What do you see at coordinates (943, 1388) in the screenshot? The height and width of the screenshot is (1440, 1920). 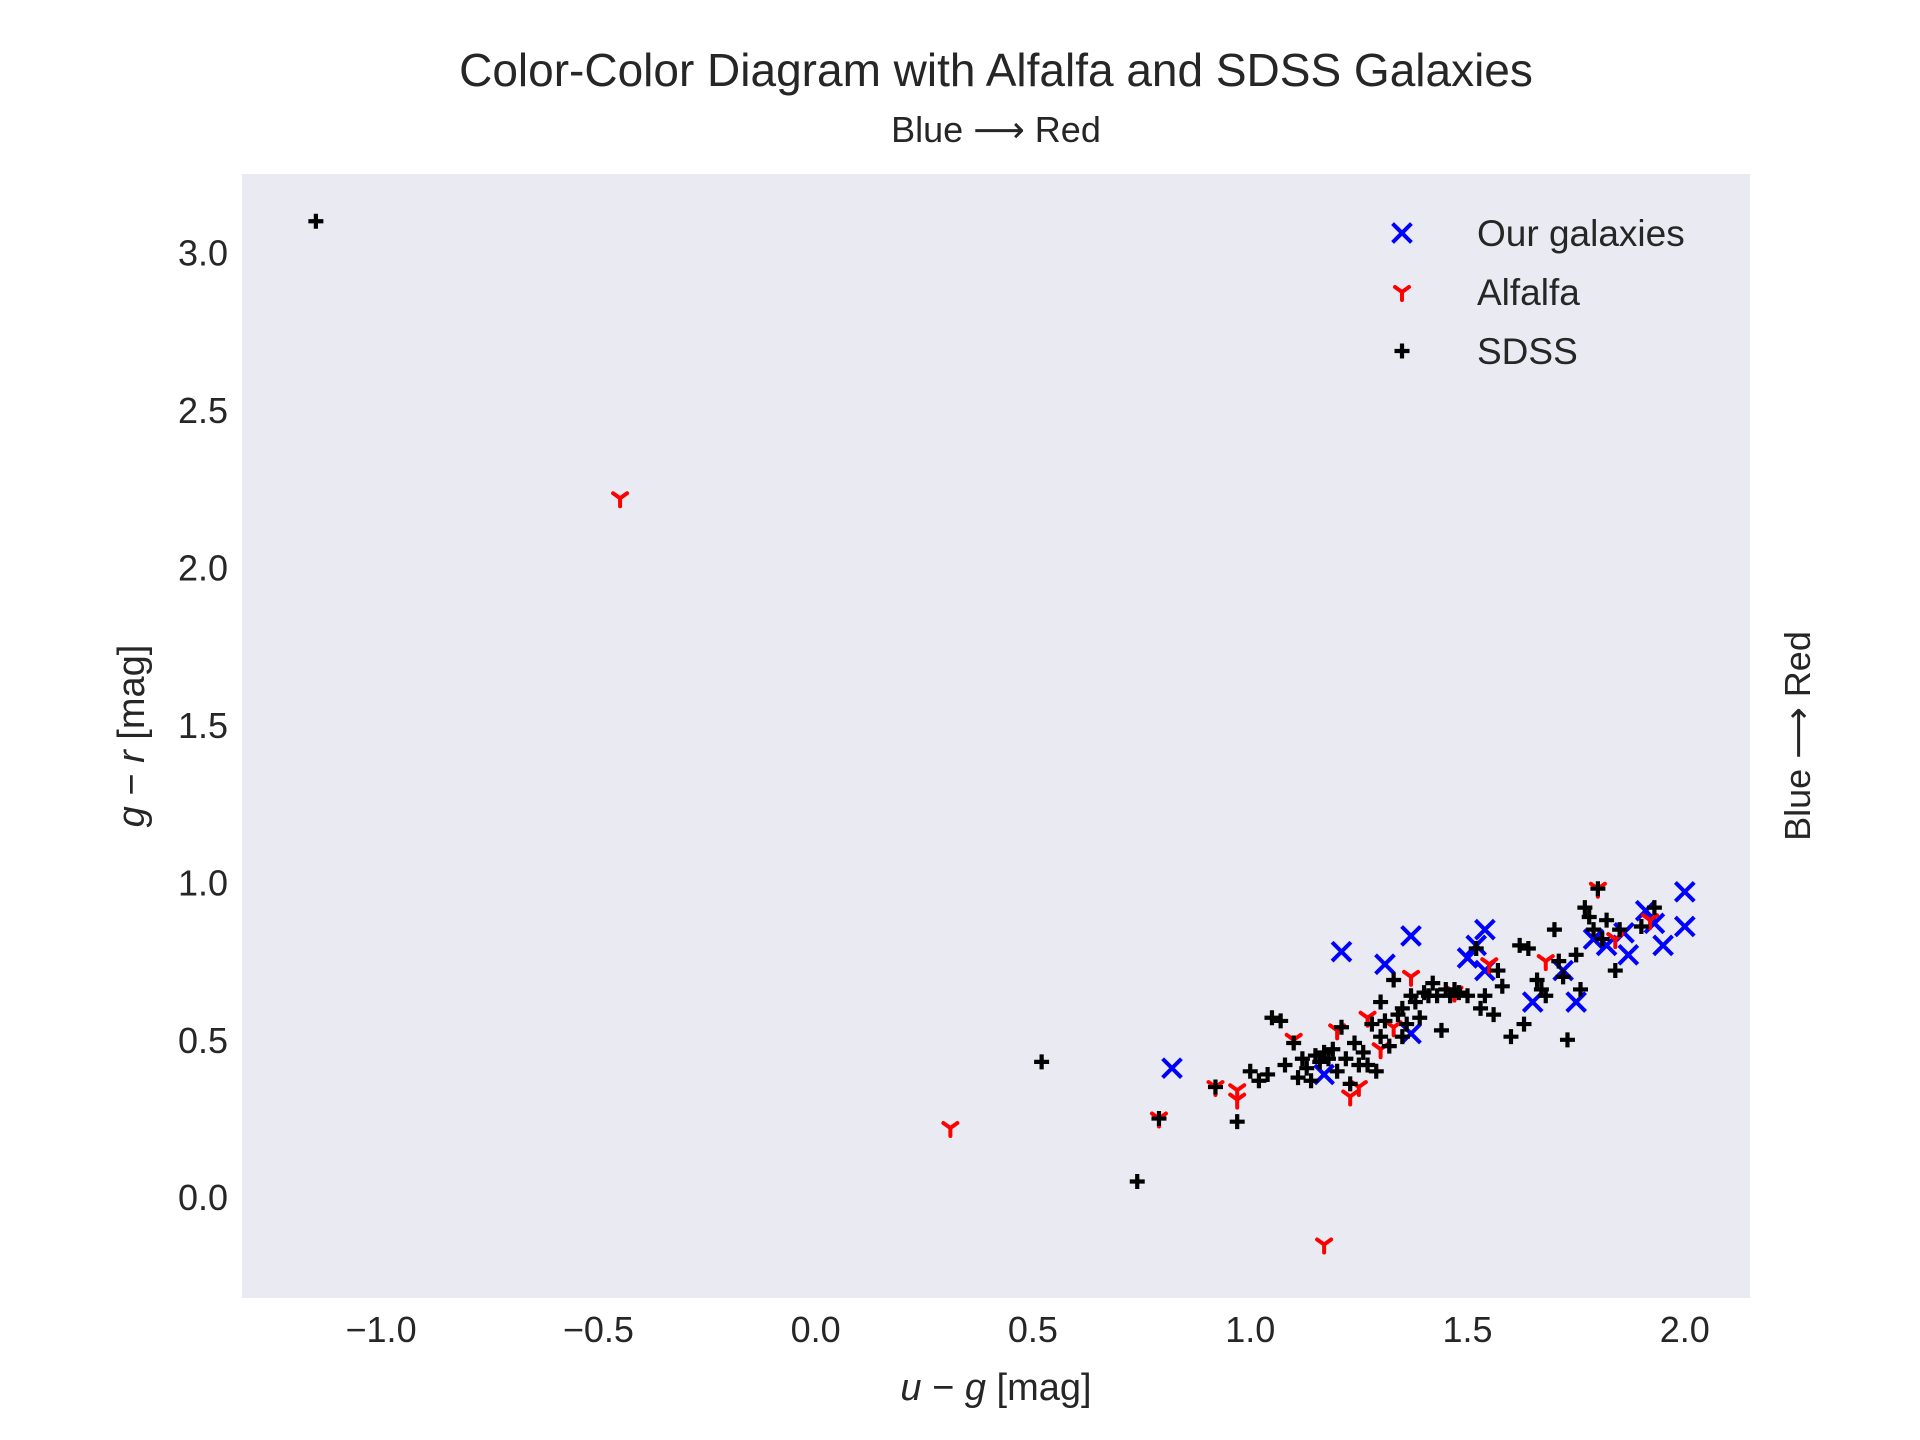 I see `x-axis-label-op: −` at bounding box center [943, 1388].